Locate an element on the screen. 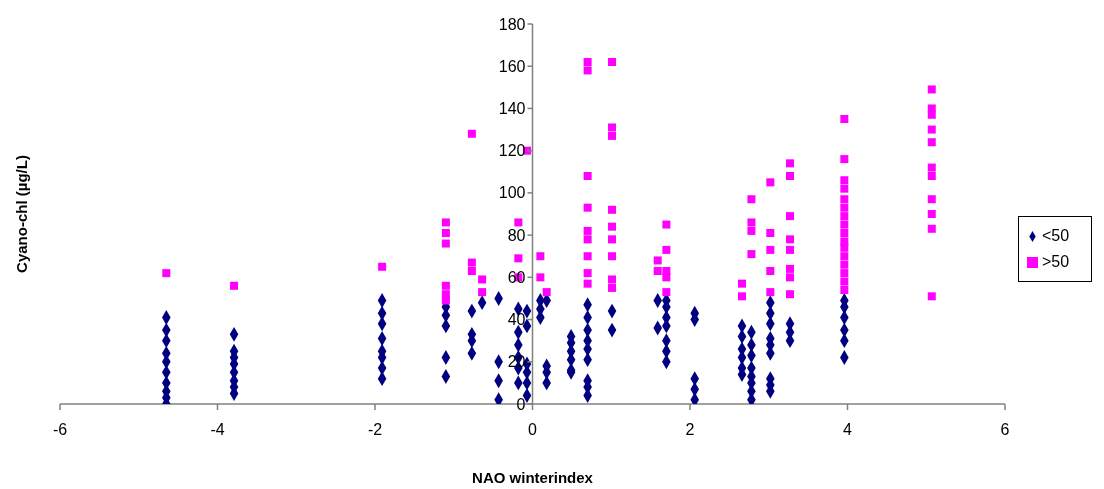  y-tick-label: 40 is located at coordinates (516, 320).